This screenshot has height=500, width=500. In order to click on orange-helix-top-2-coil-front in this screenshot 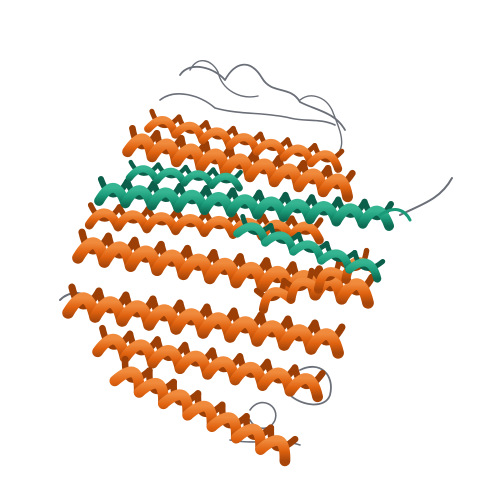, I will do `click(324, 161)`.